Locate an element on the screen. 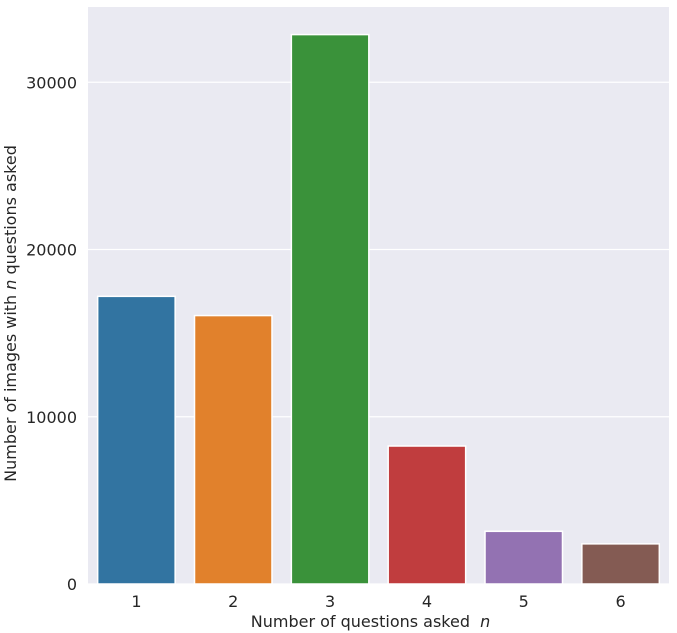  y-axis-label: Number of images with n questions asked is located at coordinates (10, 313).